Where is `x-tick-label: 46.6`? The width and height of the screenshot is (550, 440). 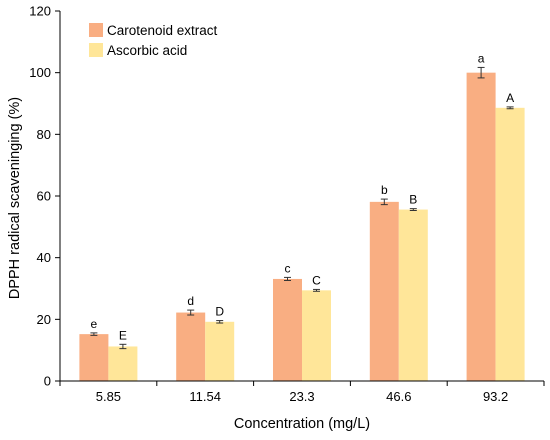 x-tick-label: 46.6 is located at coordinates (398, 396).